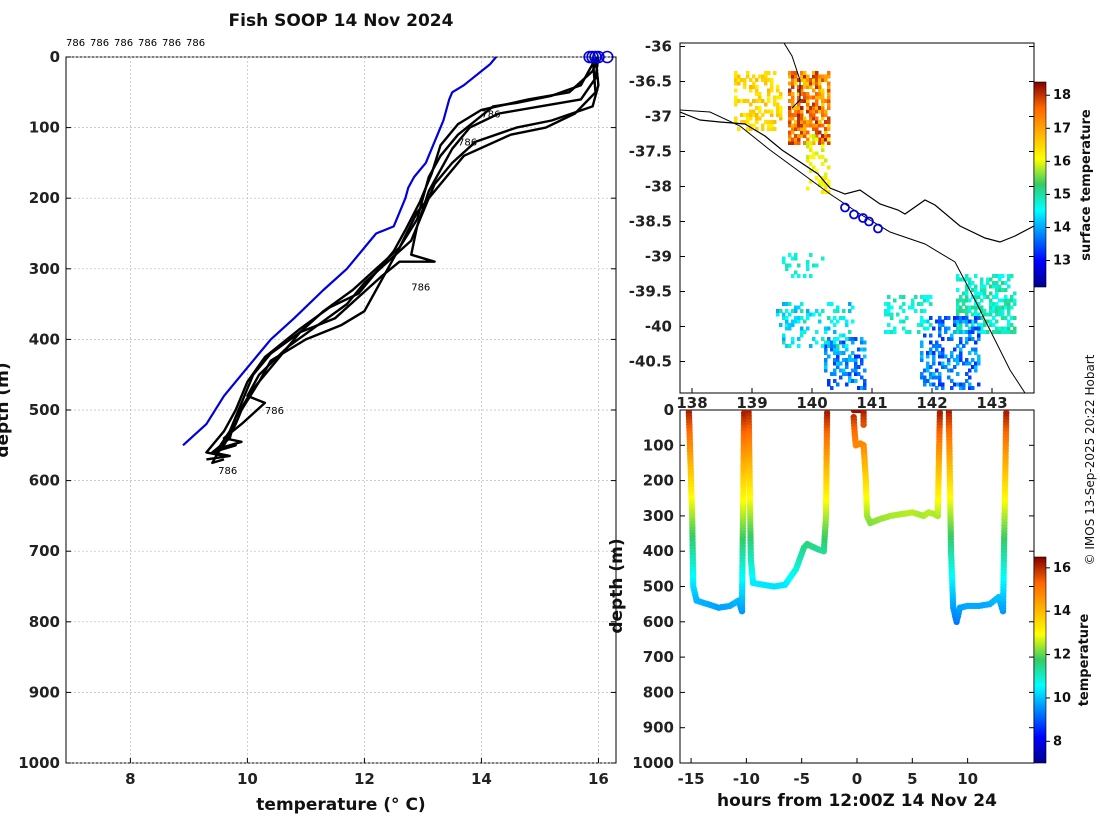 This screenshot has height=820, width=1100. Describe the element at coordinates (847, 517) in the screenshot. I see `timeseries-series` at that location.